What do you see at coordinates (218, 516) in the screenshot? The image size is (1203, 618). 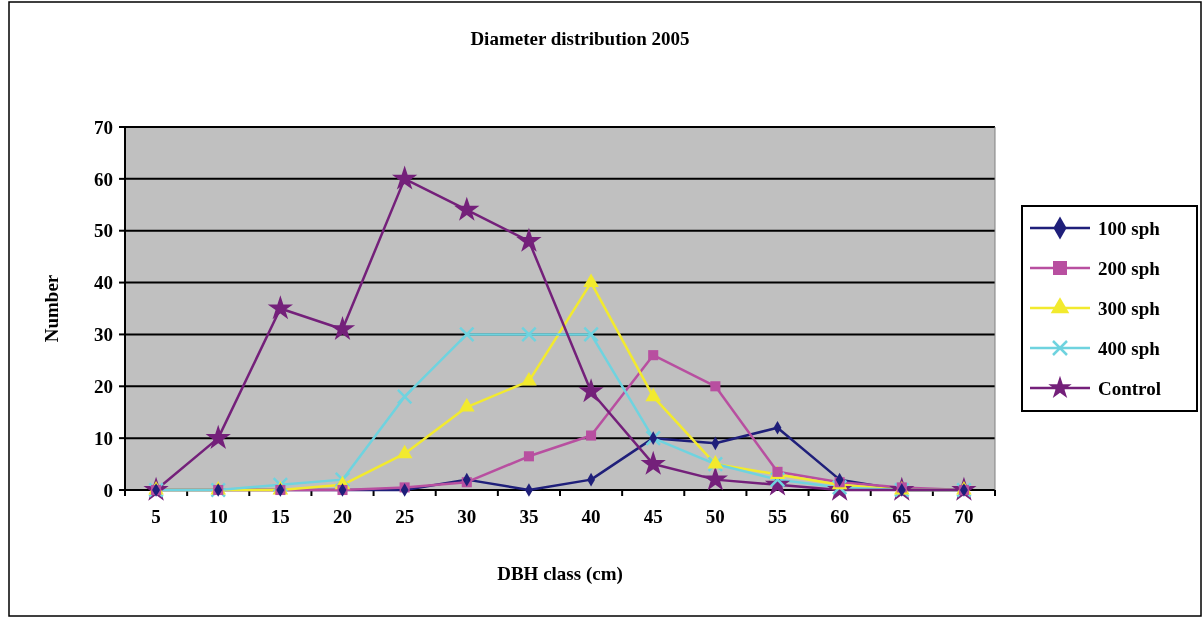 I see `x-tick-label: 10` at bounding box center [218, 516].